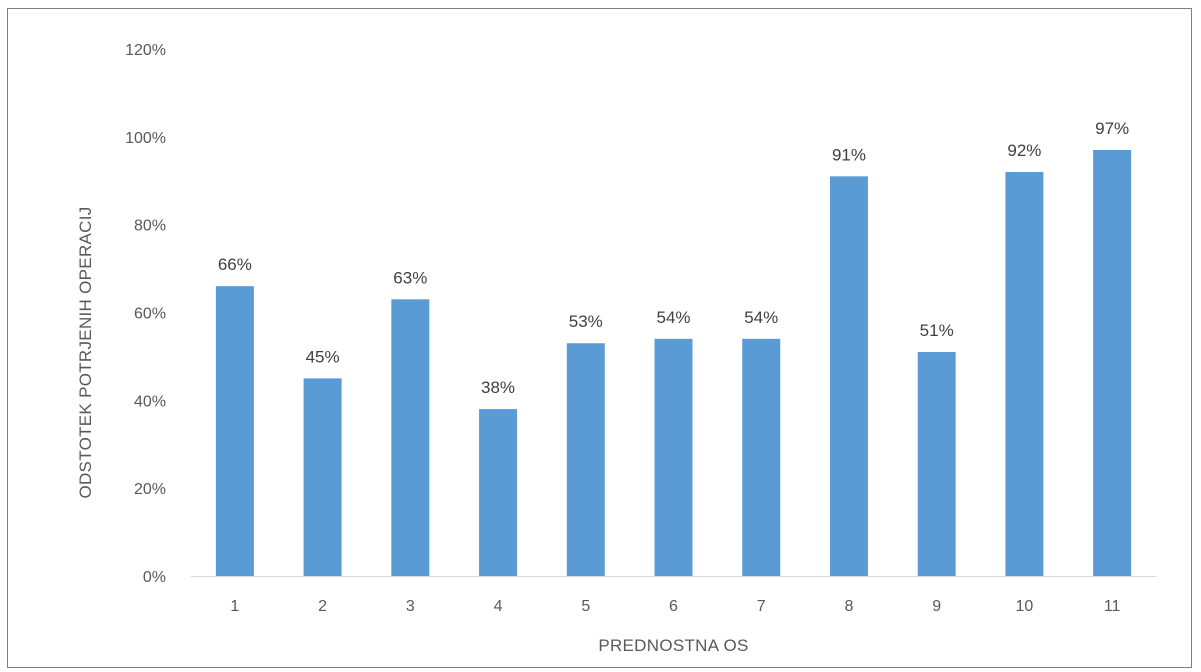 Image resolution: width=1201 pixels, height=672 pixels. I want to click on y-axis-ticks: 0% 20% 40% 60% 80% 100% 120%, so click(145, 314).